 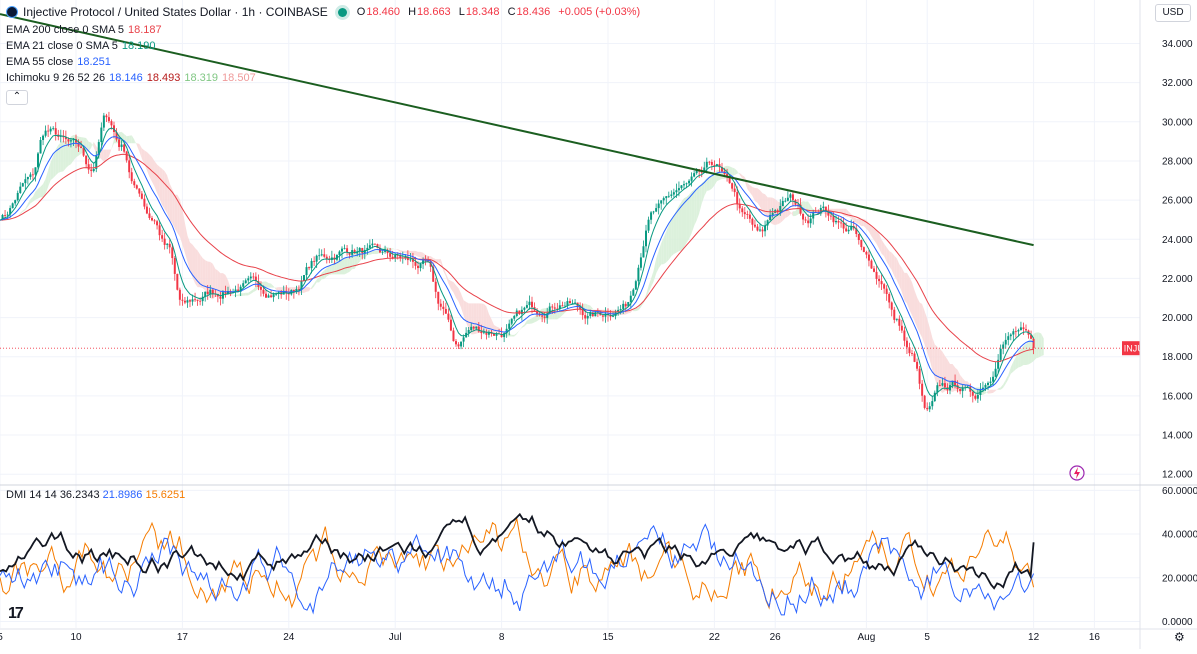 I want to click on price-tick-label: 34.000, so click(x=1177, y=44).